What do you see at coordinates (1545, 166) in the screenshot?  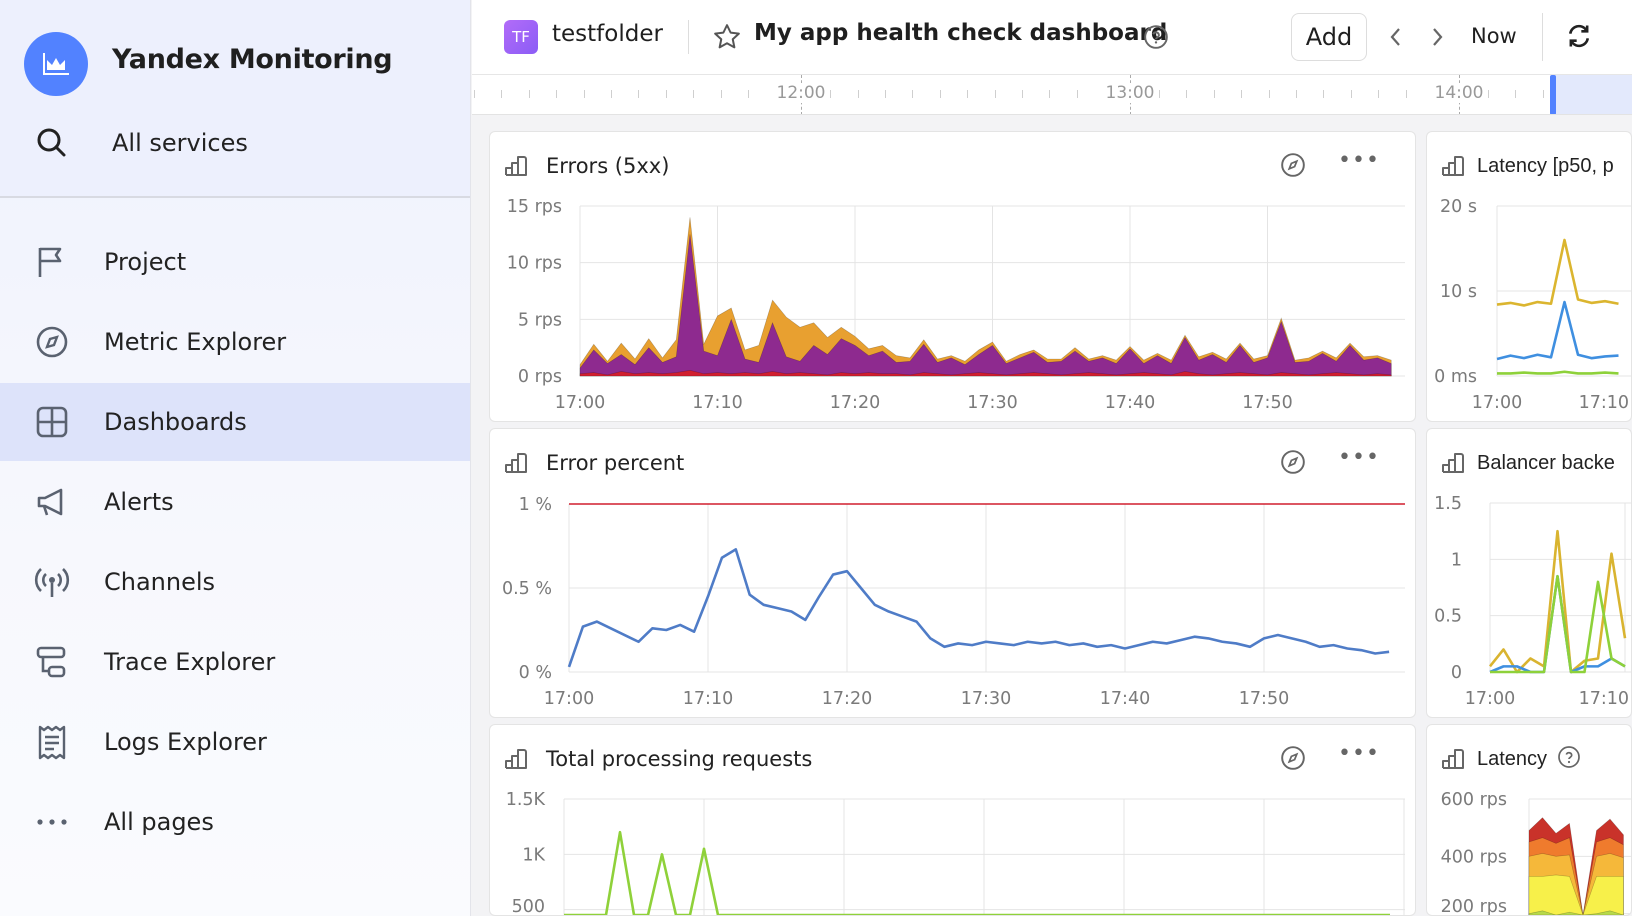 I see `panel-title: Latency [p50, p` at bounding box center [1545, 166].